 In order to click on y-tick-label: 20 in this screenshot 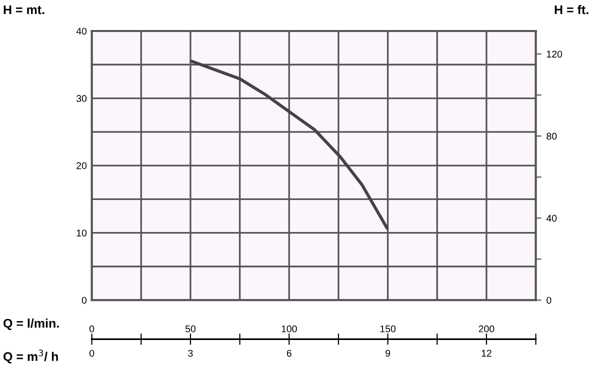, I will do `click(81, 166)`.